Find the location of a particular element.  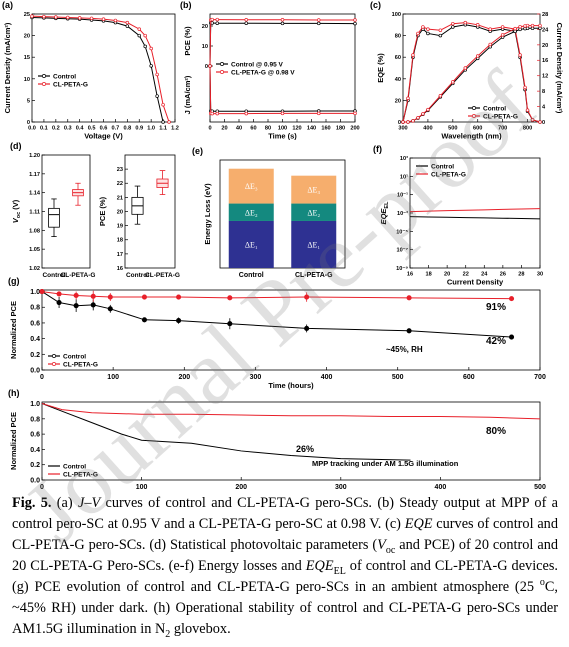

x-tick-label: 0.2 is located at coordinates (56, 129).